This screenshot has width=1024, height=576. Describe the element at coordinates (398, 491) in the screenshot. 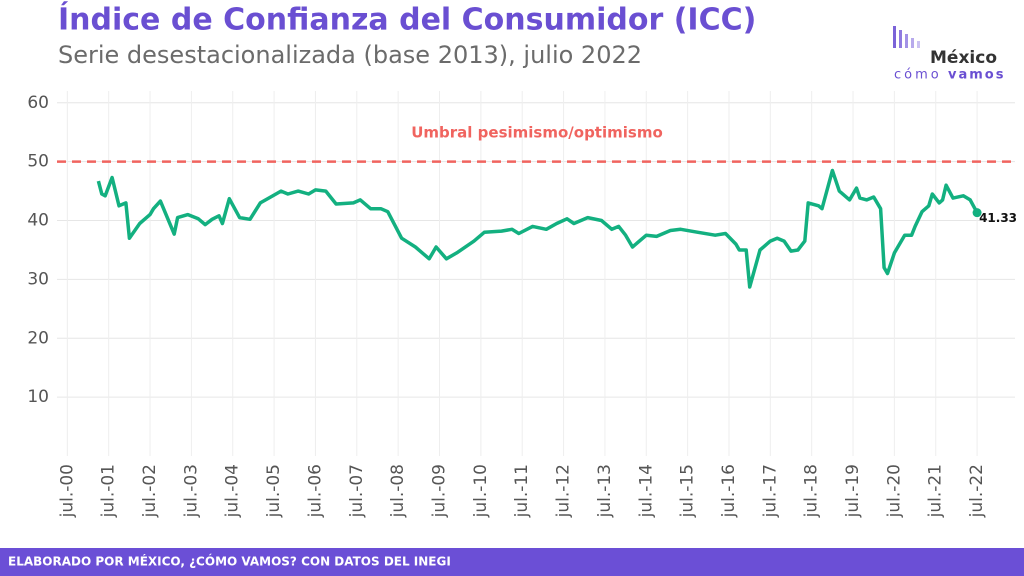

I see `x-tick-label: jul.-08` at that location.